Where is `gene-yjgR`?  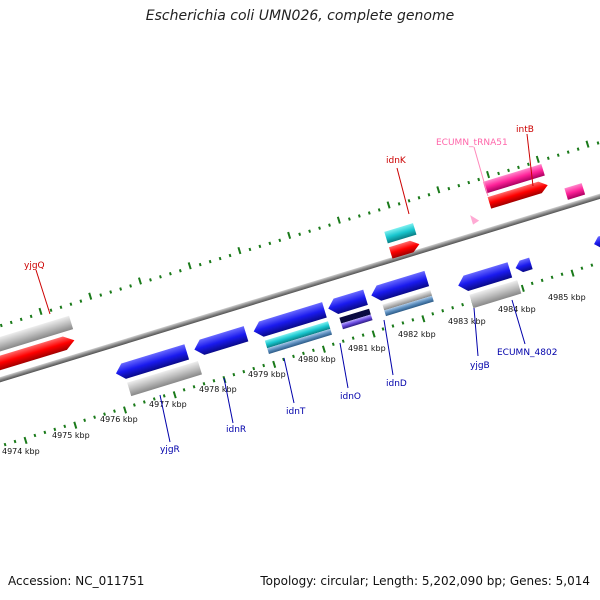 gene-yjgR is located at coordinates (152, 361).